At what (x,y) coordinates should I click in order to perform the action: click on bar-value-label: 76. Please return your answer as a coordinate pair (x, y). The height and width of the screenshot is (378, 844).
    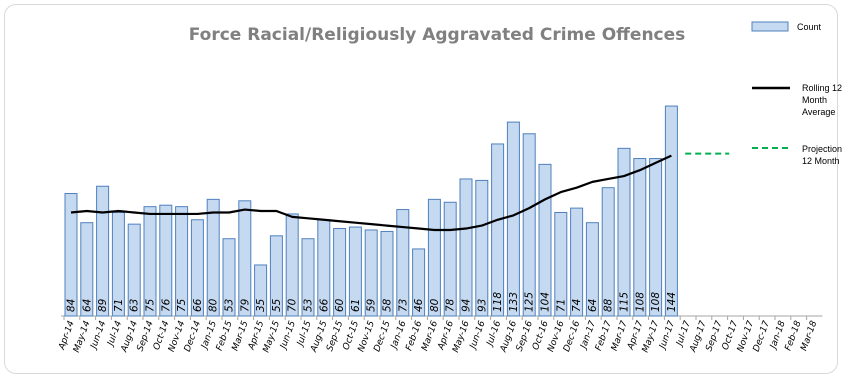
    Looking at the image, I should click on (166, 305).